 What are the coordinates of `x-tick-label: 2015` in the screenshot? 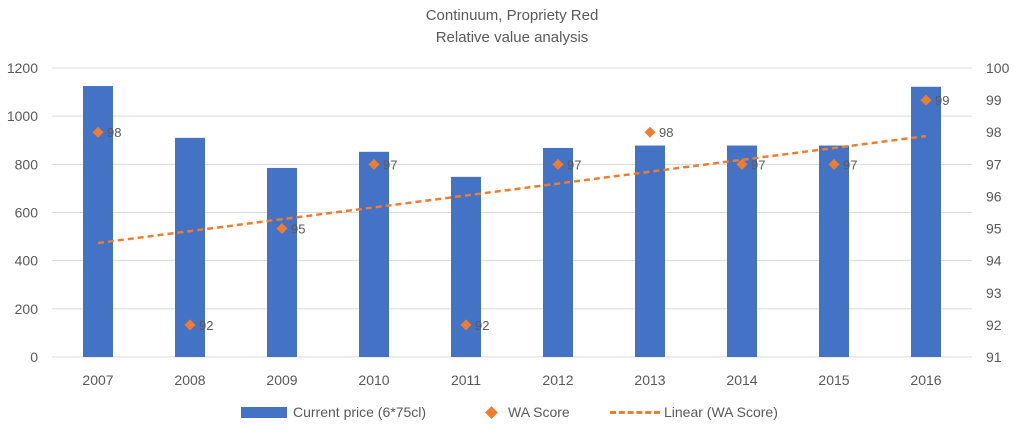 It's located at (833, 380).